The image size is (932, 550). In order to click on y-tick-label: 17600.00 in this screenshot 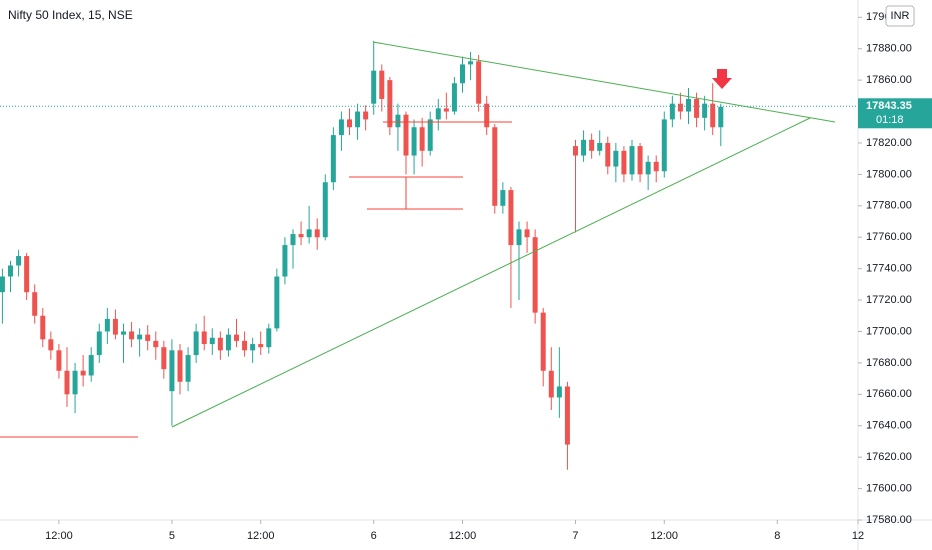, I will do `click(889, 488)`.